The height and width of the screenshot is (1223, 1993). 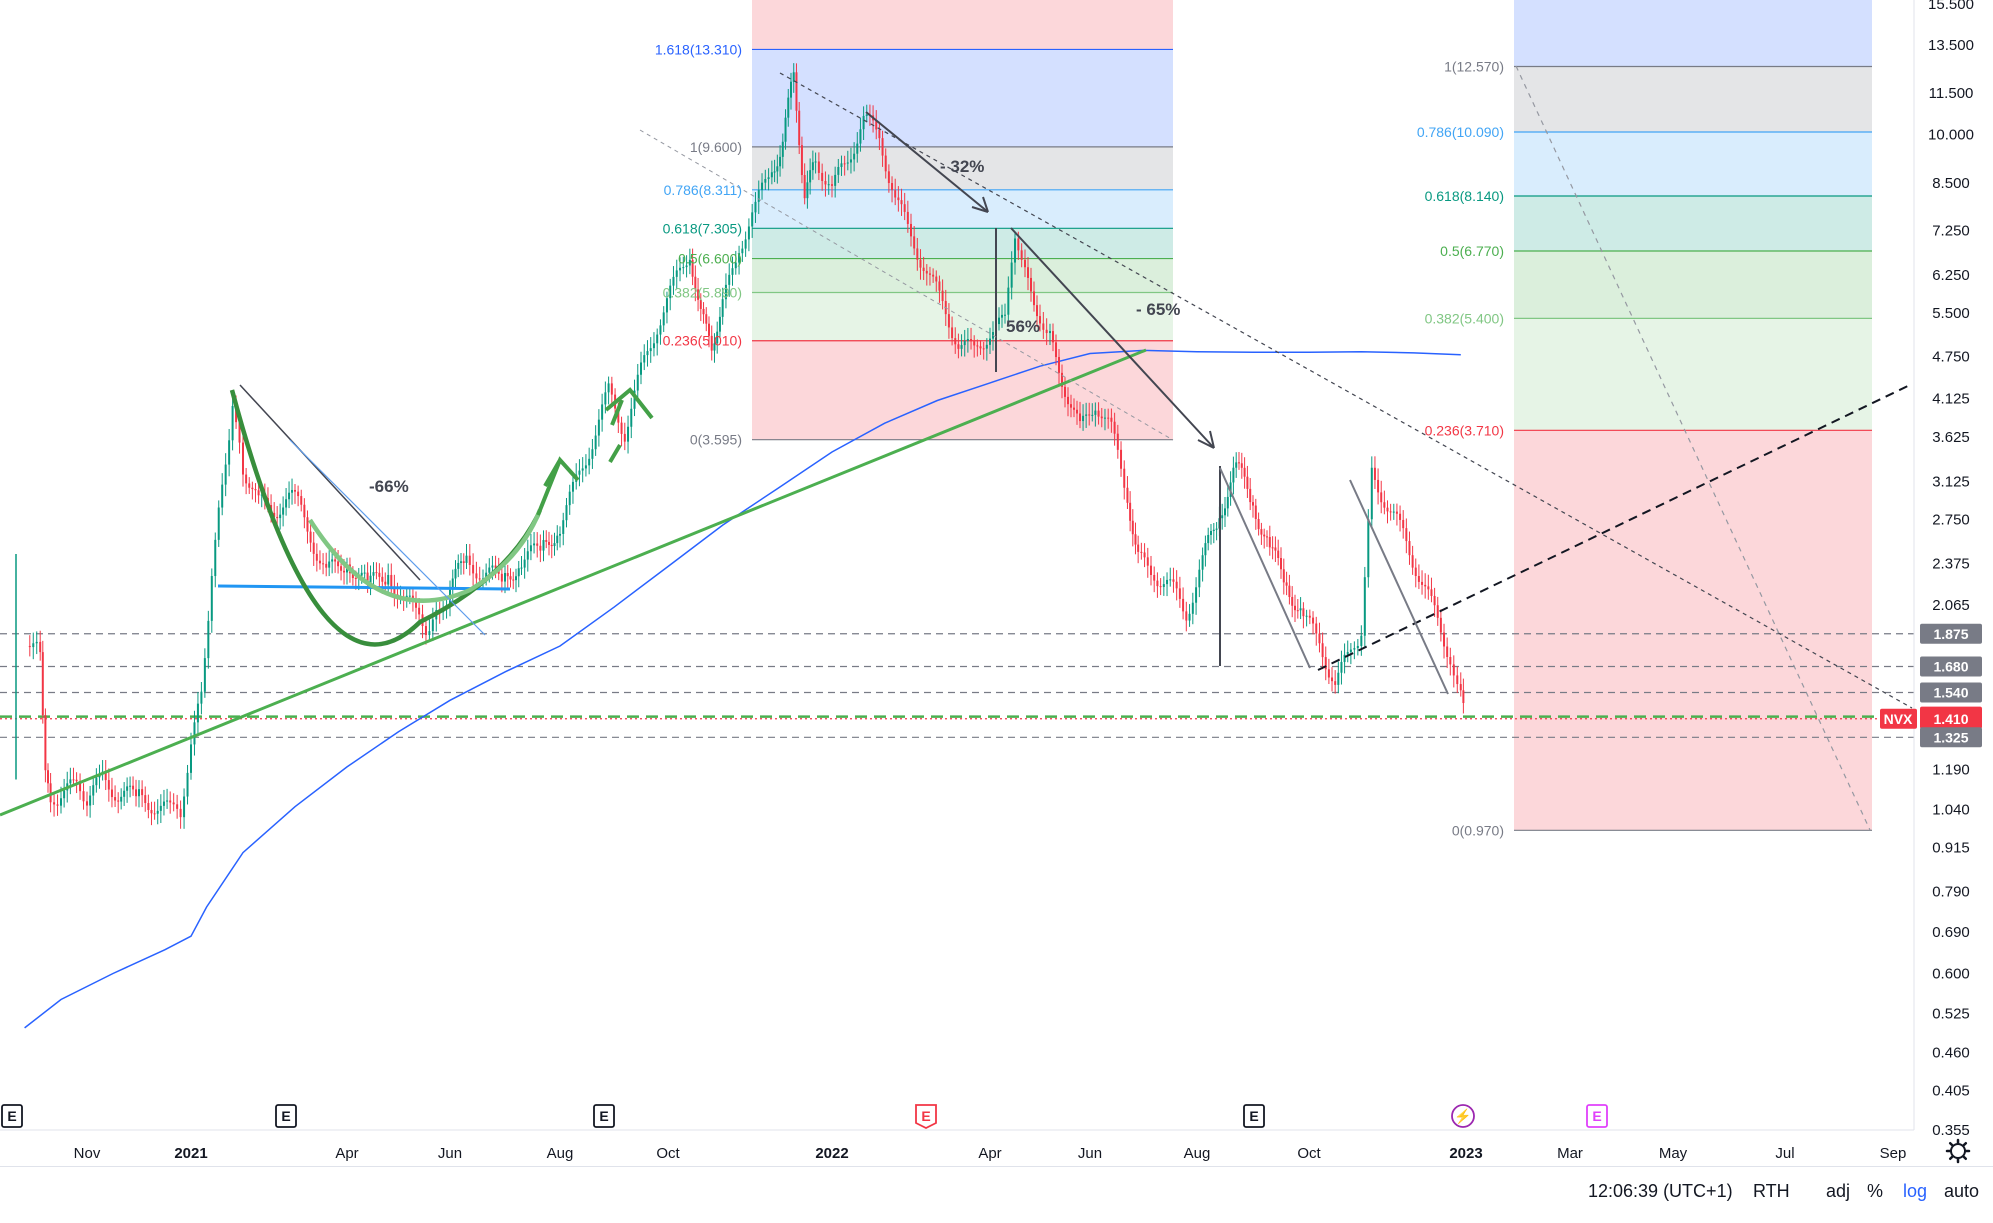 I want to click on adjust-toggle: adj, so click(x=1838, y=1191).